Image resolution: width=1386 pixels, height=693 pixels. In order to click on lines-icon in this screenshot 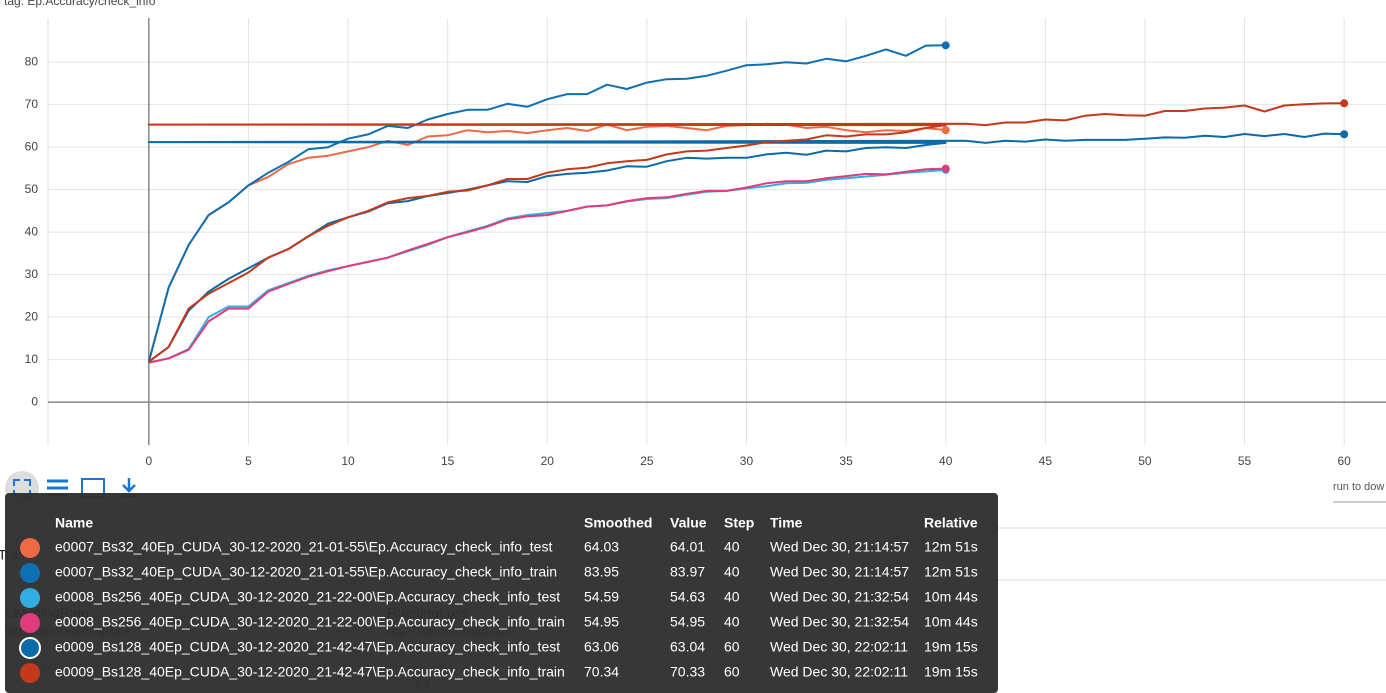, I will do `click(57, 488)`.